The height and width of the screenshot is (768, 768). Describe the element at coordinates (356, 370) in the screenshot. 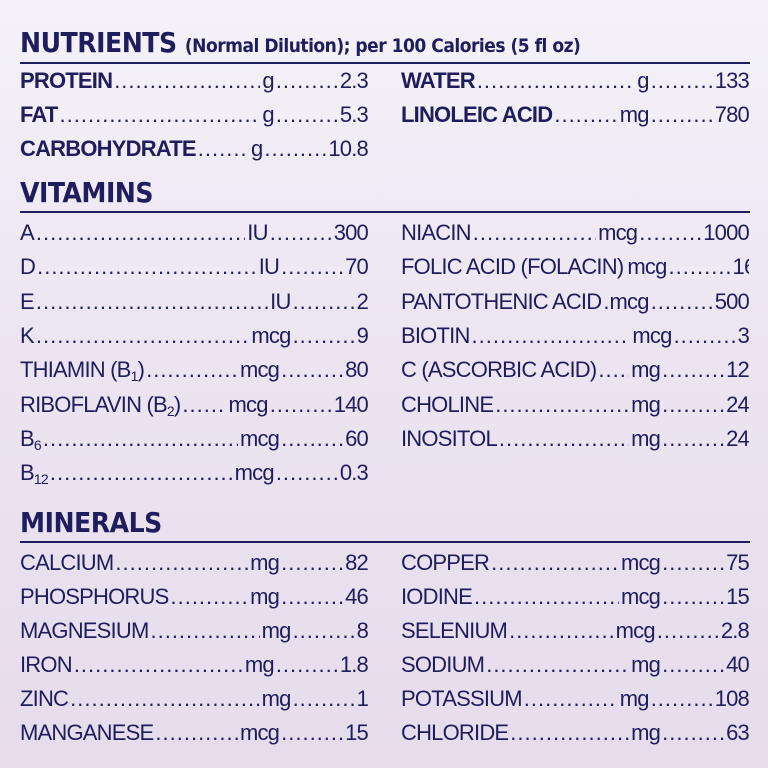

I see `nutrient-value: 80` at that location.